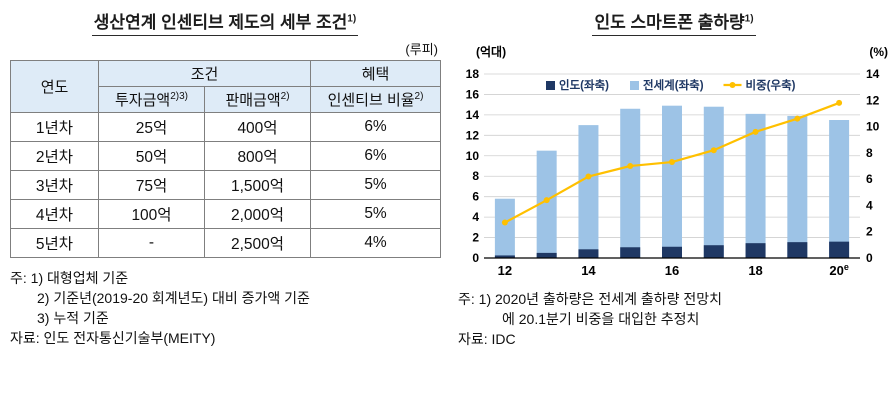  I want to click on footnote-line: 주: 1) 대형업체 기준, so click(69, 278).